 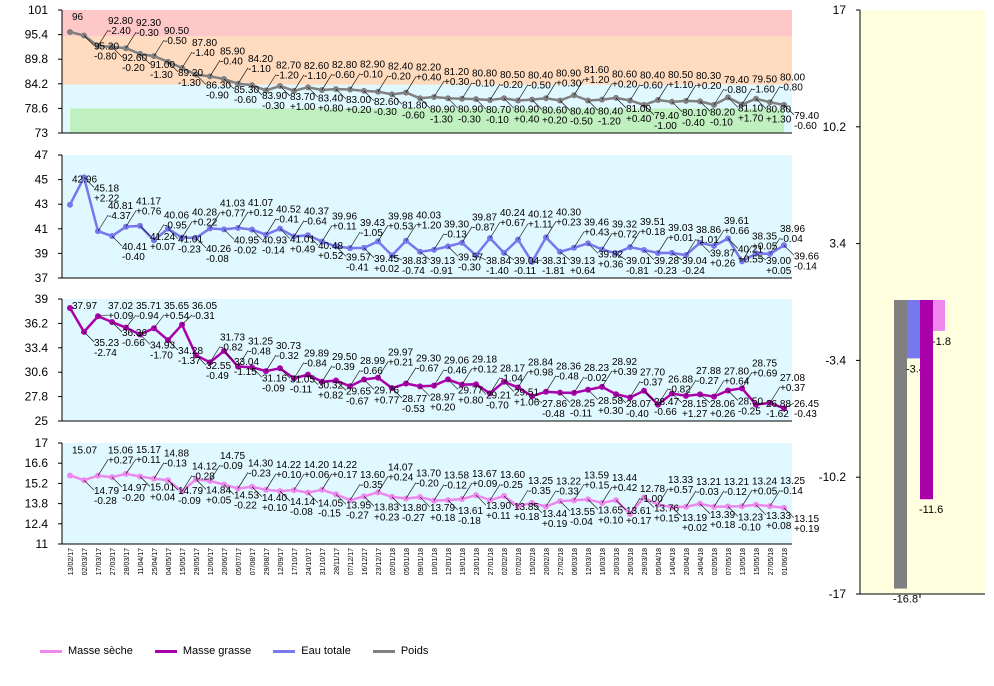 What do you see at coordinates (190, 78) in the screenshot?
I see `data-label: 89.20 -1.30` at bounding box center [190, 78].